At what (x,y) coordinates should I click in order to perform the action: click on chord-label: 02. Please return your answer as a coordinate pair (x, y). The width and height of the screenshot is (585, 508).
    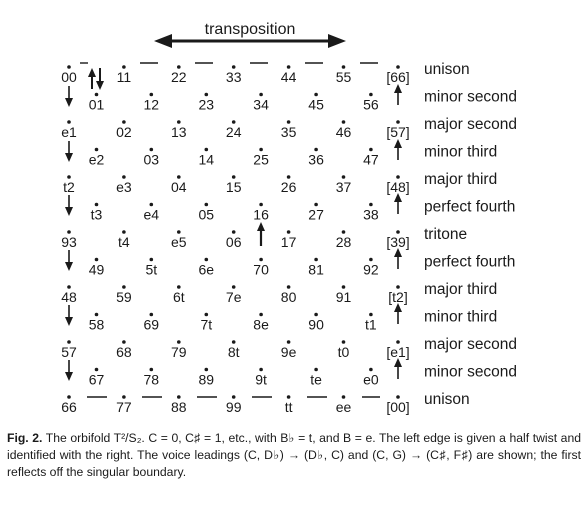
    Looking at the image, I should click on (124, 132).